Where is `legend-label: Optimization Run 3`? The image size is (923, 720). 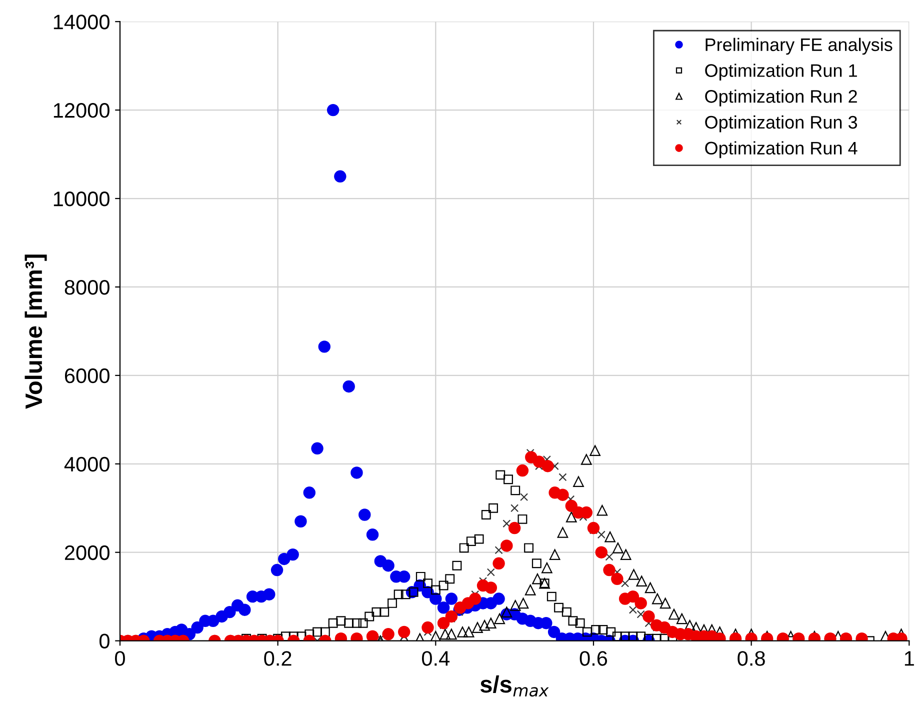 legend-label: Optimization Run 3 is located at coordinates (781, 123).